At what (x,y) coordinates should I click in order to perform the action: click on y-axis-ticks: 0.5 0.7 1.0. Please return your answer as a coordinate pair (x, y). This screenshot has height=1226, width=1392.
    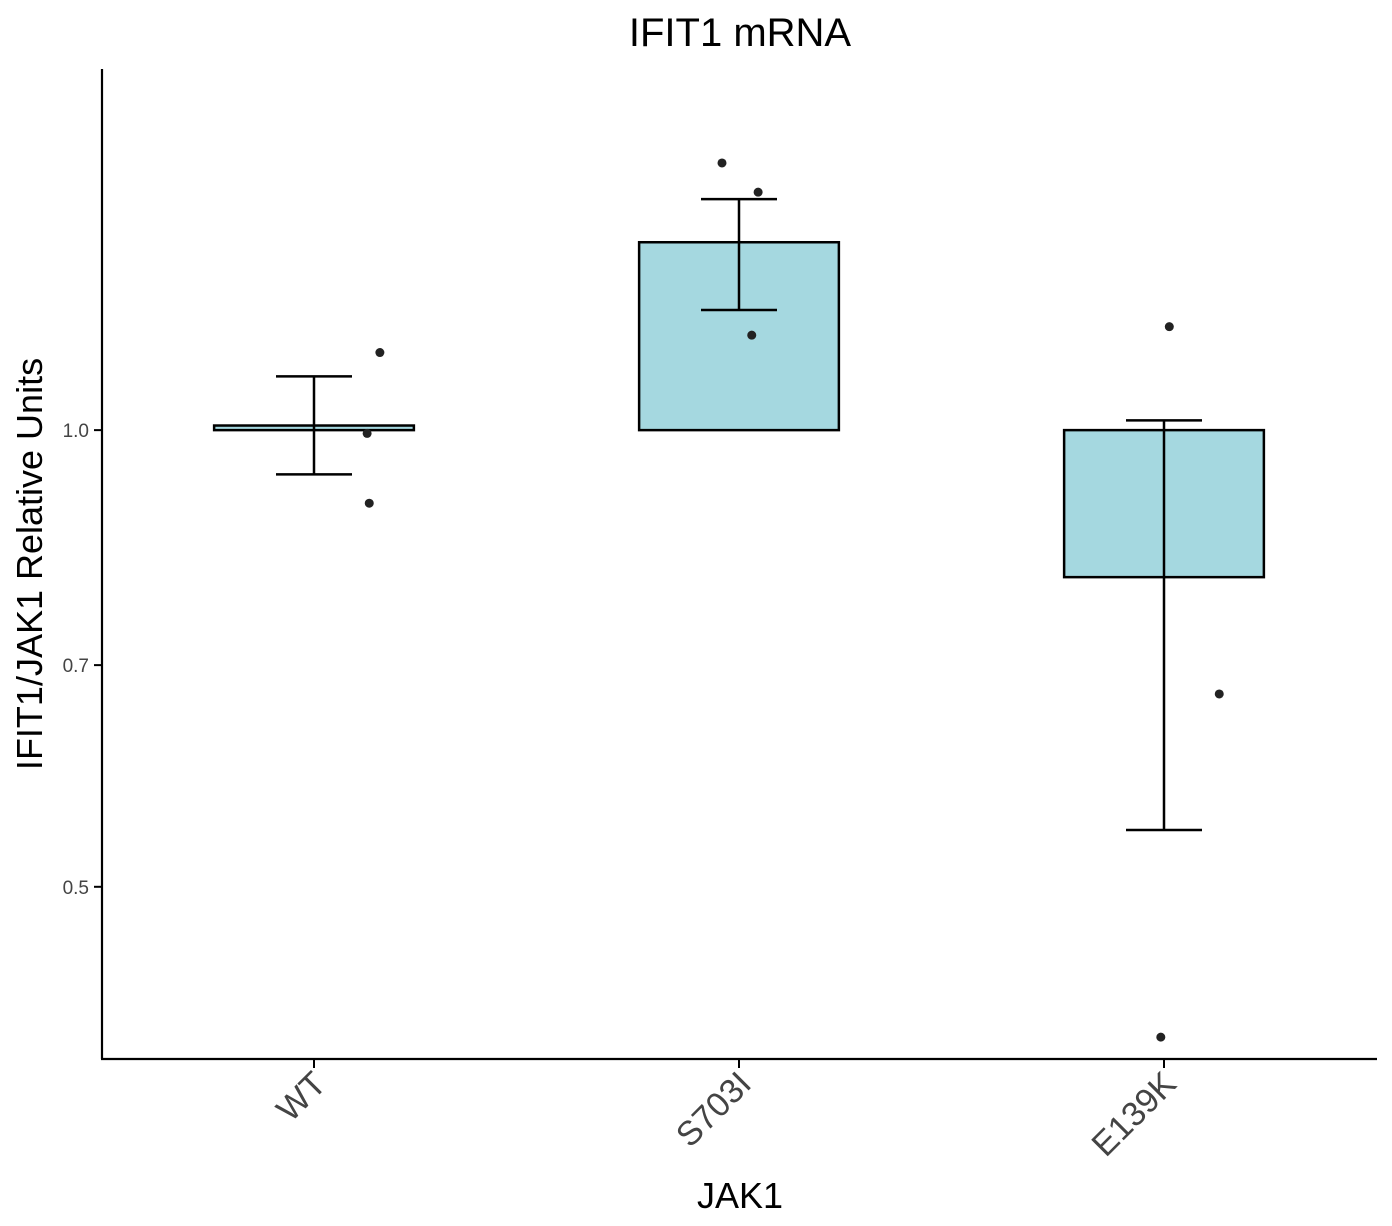
    Looking at the image, I should click on (82, 660).